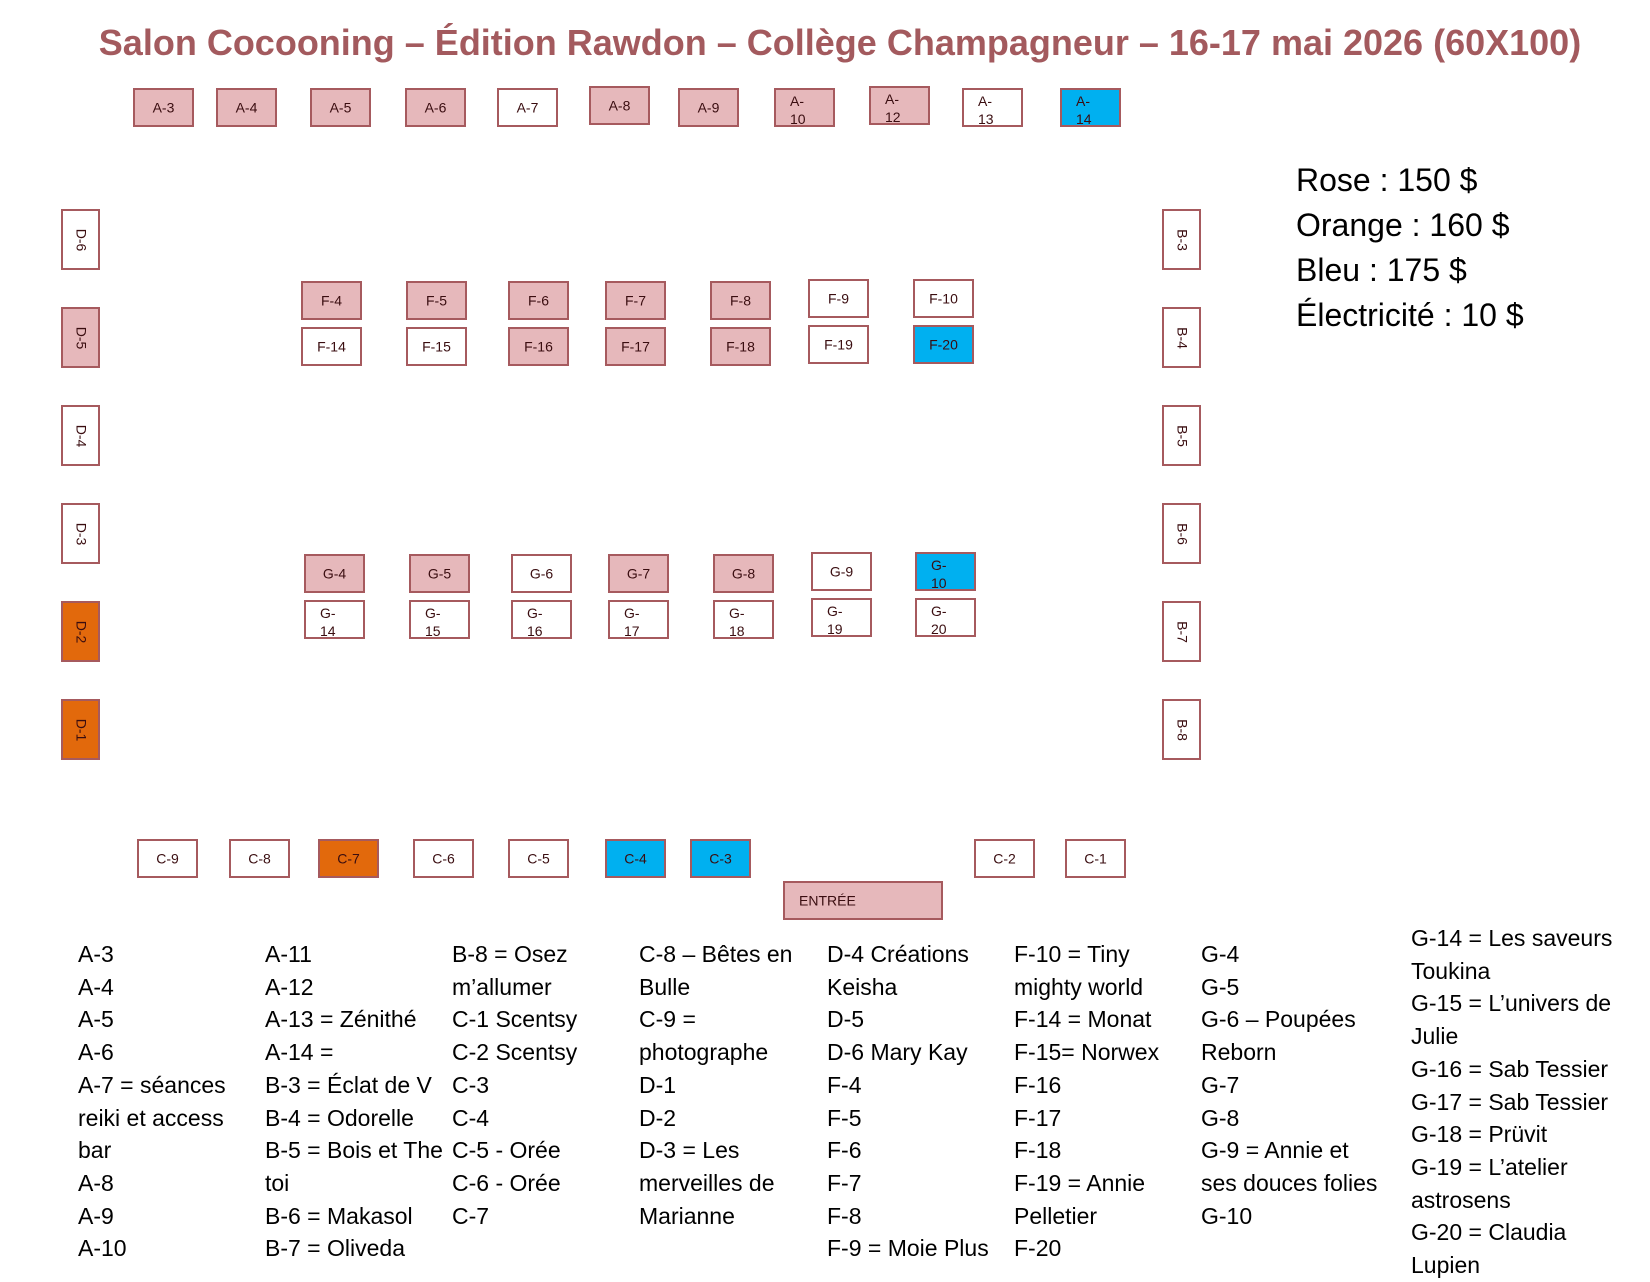  I want to click on booth-f-5: F-5, so click(436, 300).